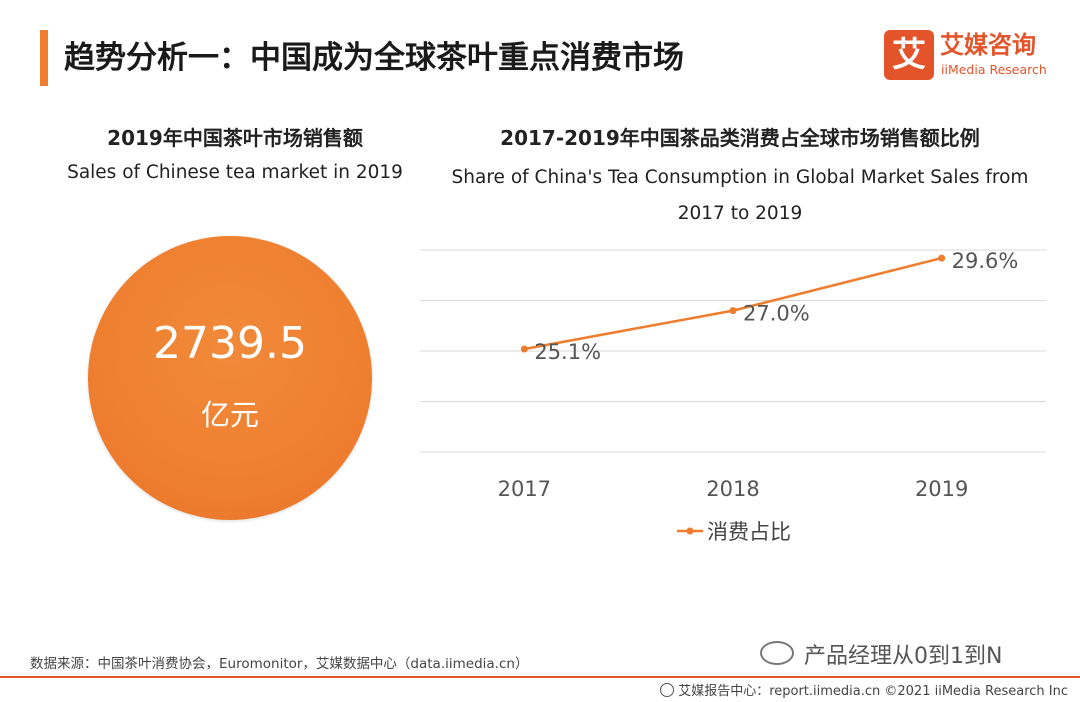 This screenshot has height=702, width=1080. What do you see at coordinates (44, 58) in the screenshot?
I see `title-accent-bar` at bounding box center [44, 58].